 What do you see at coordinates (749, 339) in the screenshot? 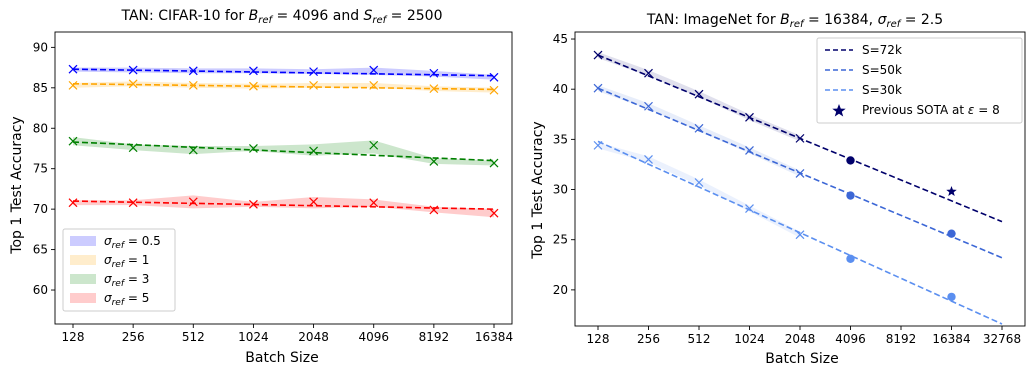
I see `x-tick-label: 1024` at bounding box center [749, 339].